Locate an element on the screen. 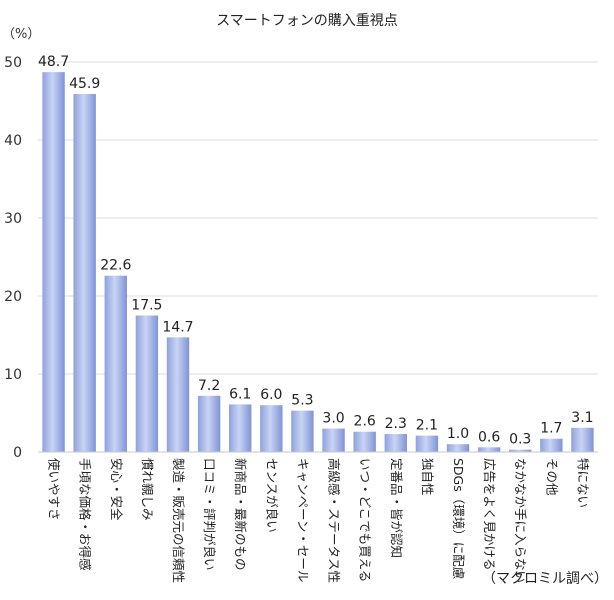 This screenshot has width=614, height=600. bar-value-label: 7.2 is located at coordinates (209, 386).